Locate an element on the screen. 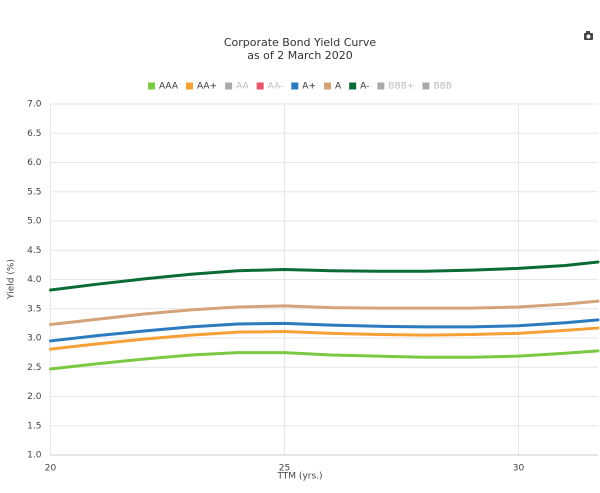 The height and width of the screenshot is (493, 600). x-tick-label: 20 is located at coordinates (51, 469).